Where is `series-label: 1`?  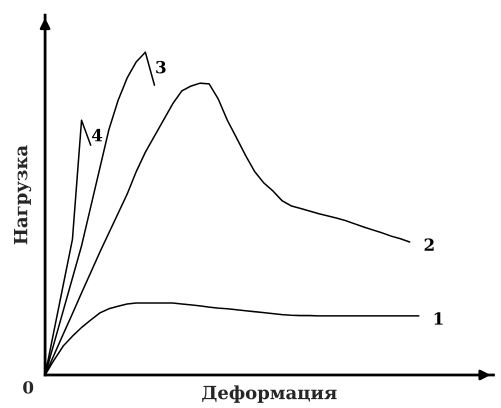
series-label: 1 is located at coordinates (438, 318).